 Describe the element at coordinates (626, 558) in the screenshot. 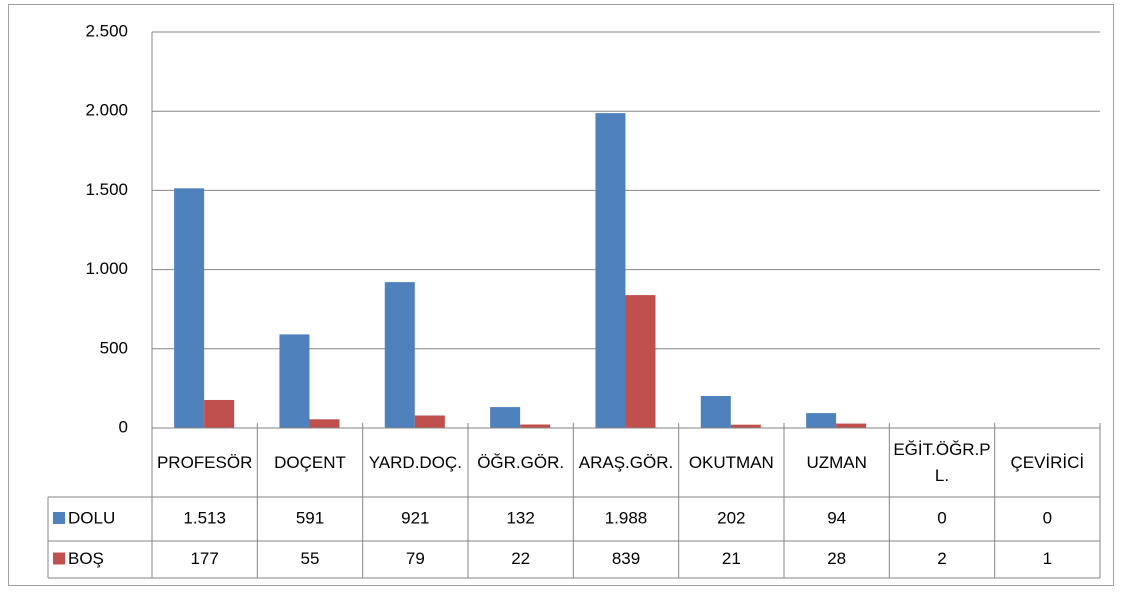

I see `table-value: 839` at that location.